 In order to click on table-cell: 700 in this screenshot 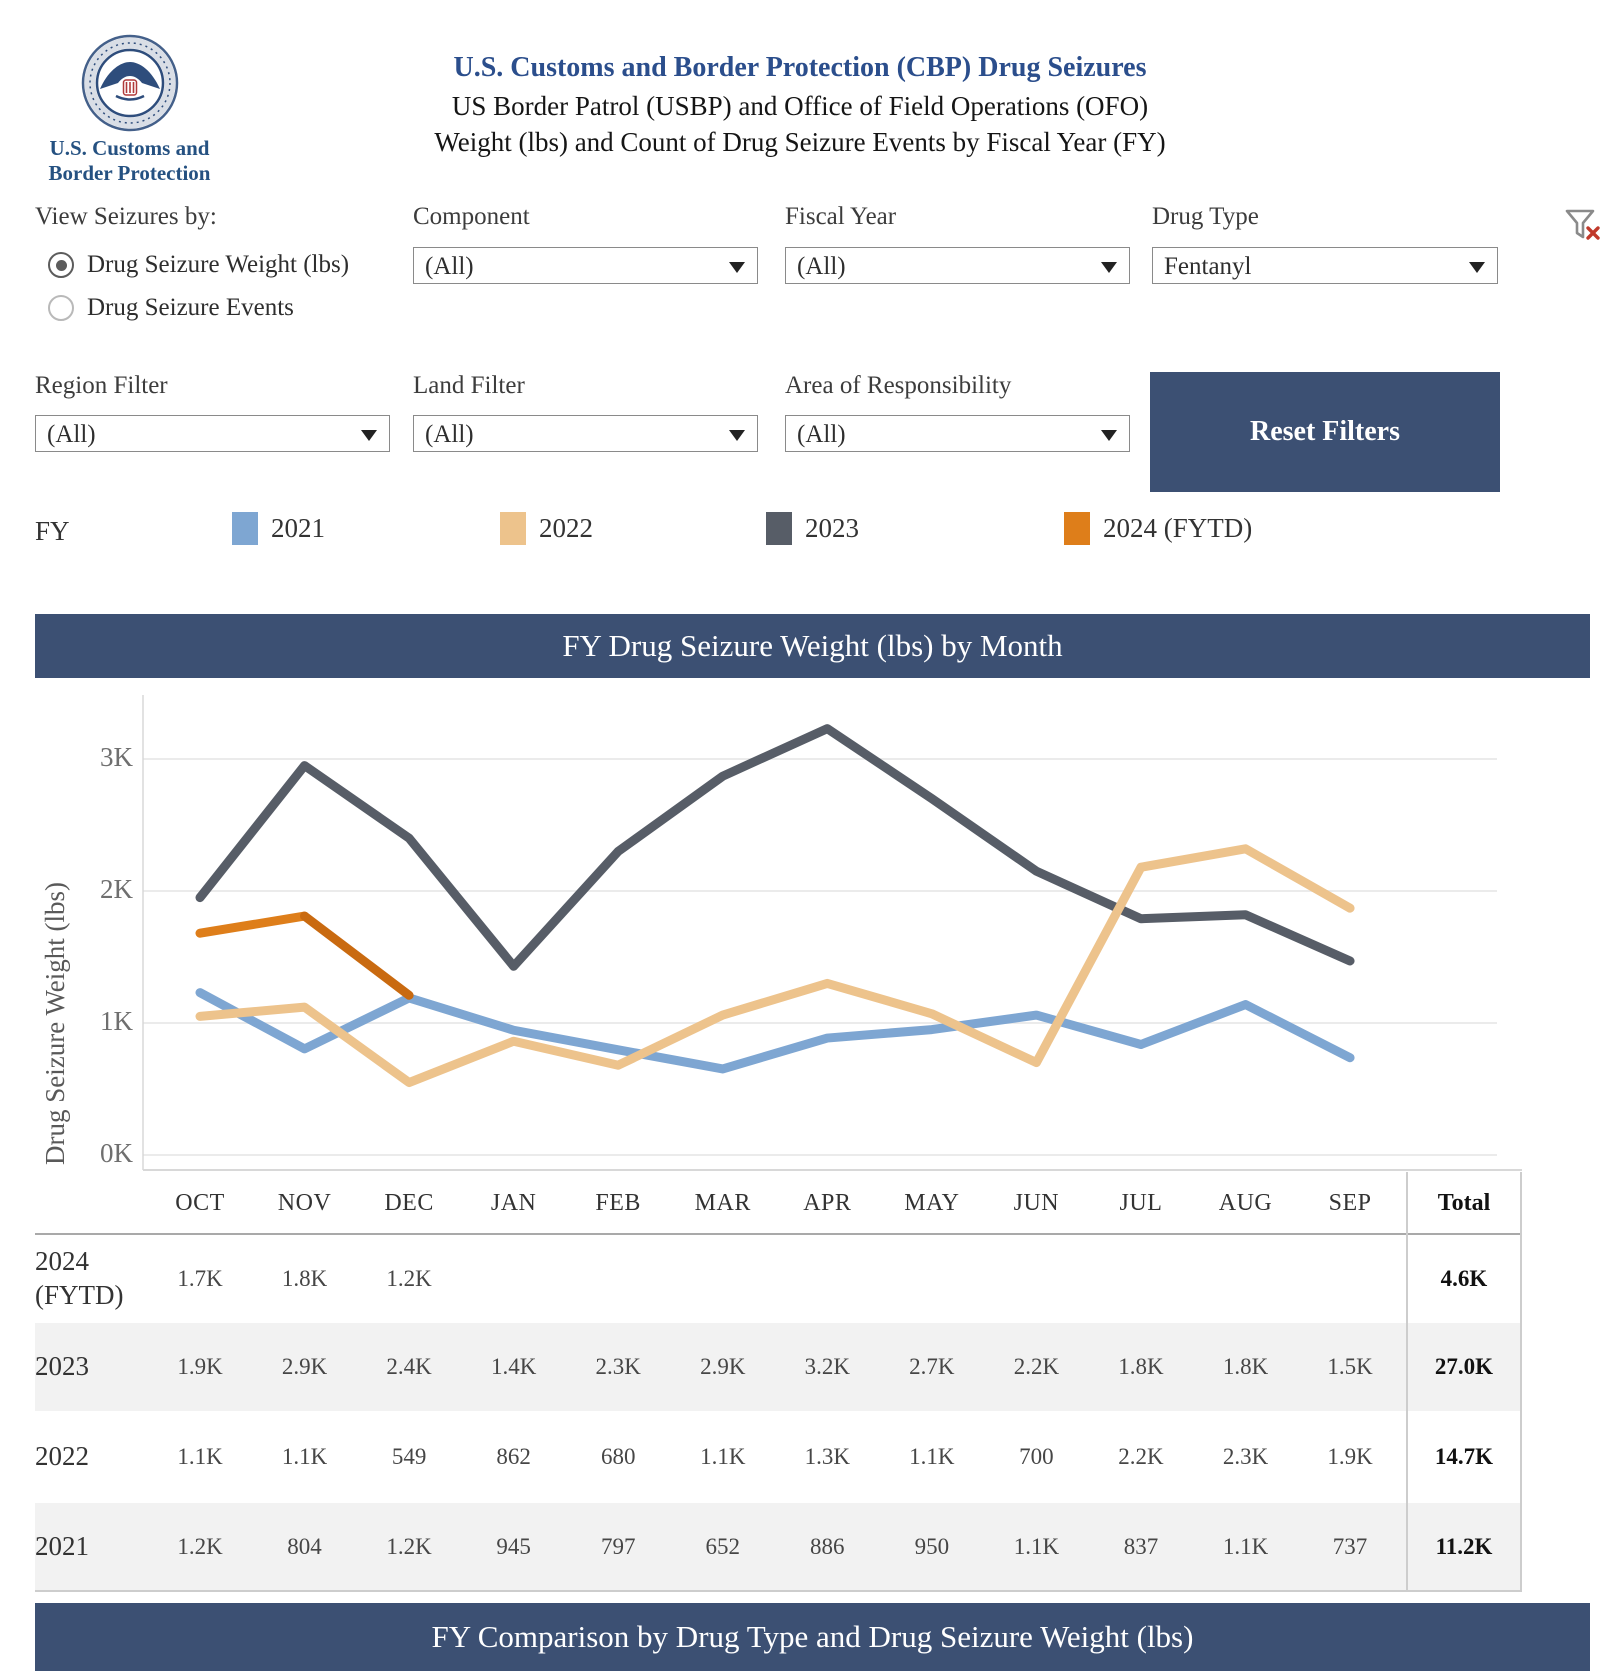, I will do `click(1036, 1456)`.